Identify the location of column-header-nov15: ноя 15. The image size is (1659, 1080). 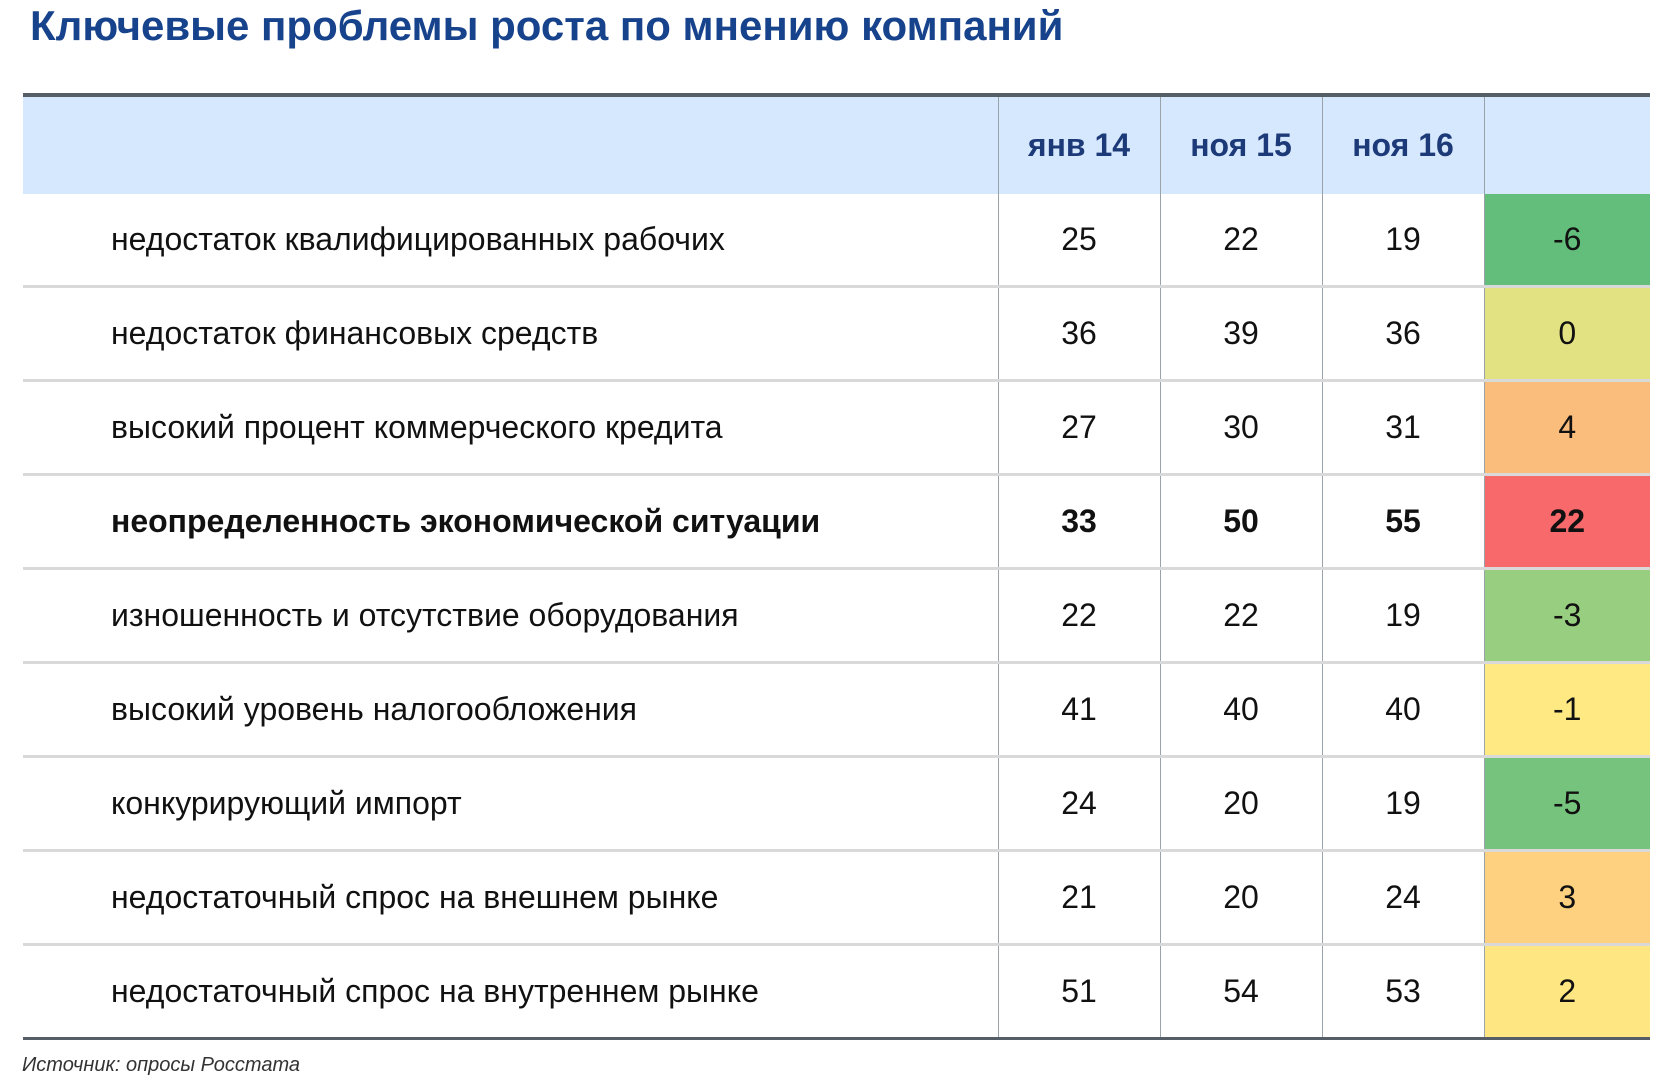
(1240, 144).